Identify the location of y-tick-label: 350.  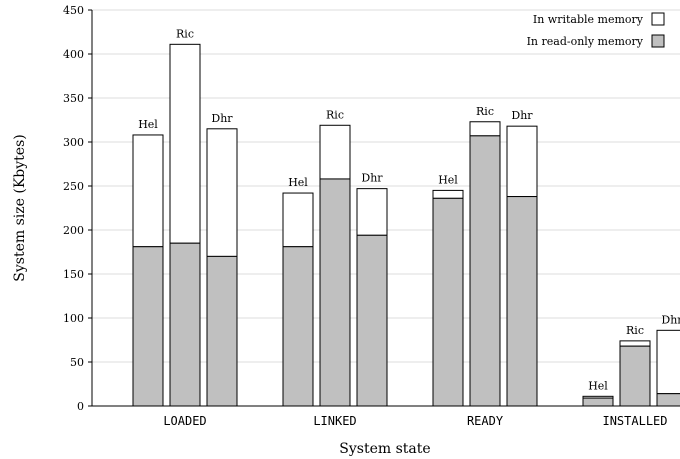
(73, 98).